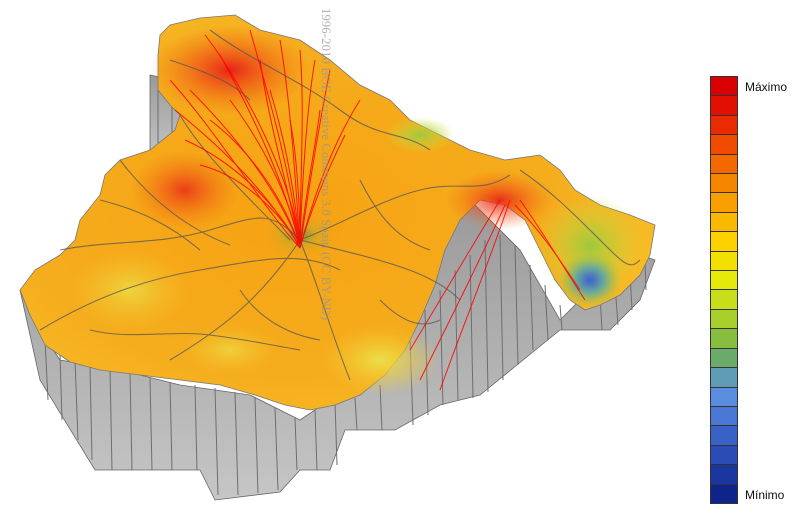 This screenshot has width=796, height=507. Describe the element at coordinates (766, 87) in the screenshot. I see `legend-max-label: Máximo` at that location.